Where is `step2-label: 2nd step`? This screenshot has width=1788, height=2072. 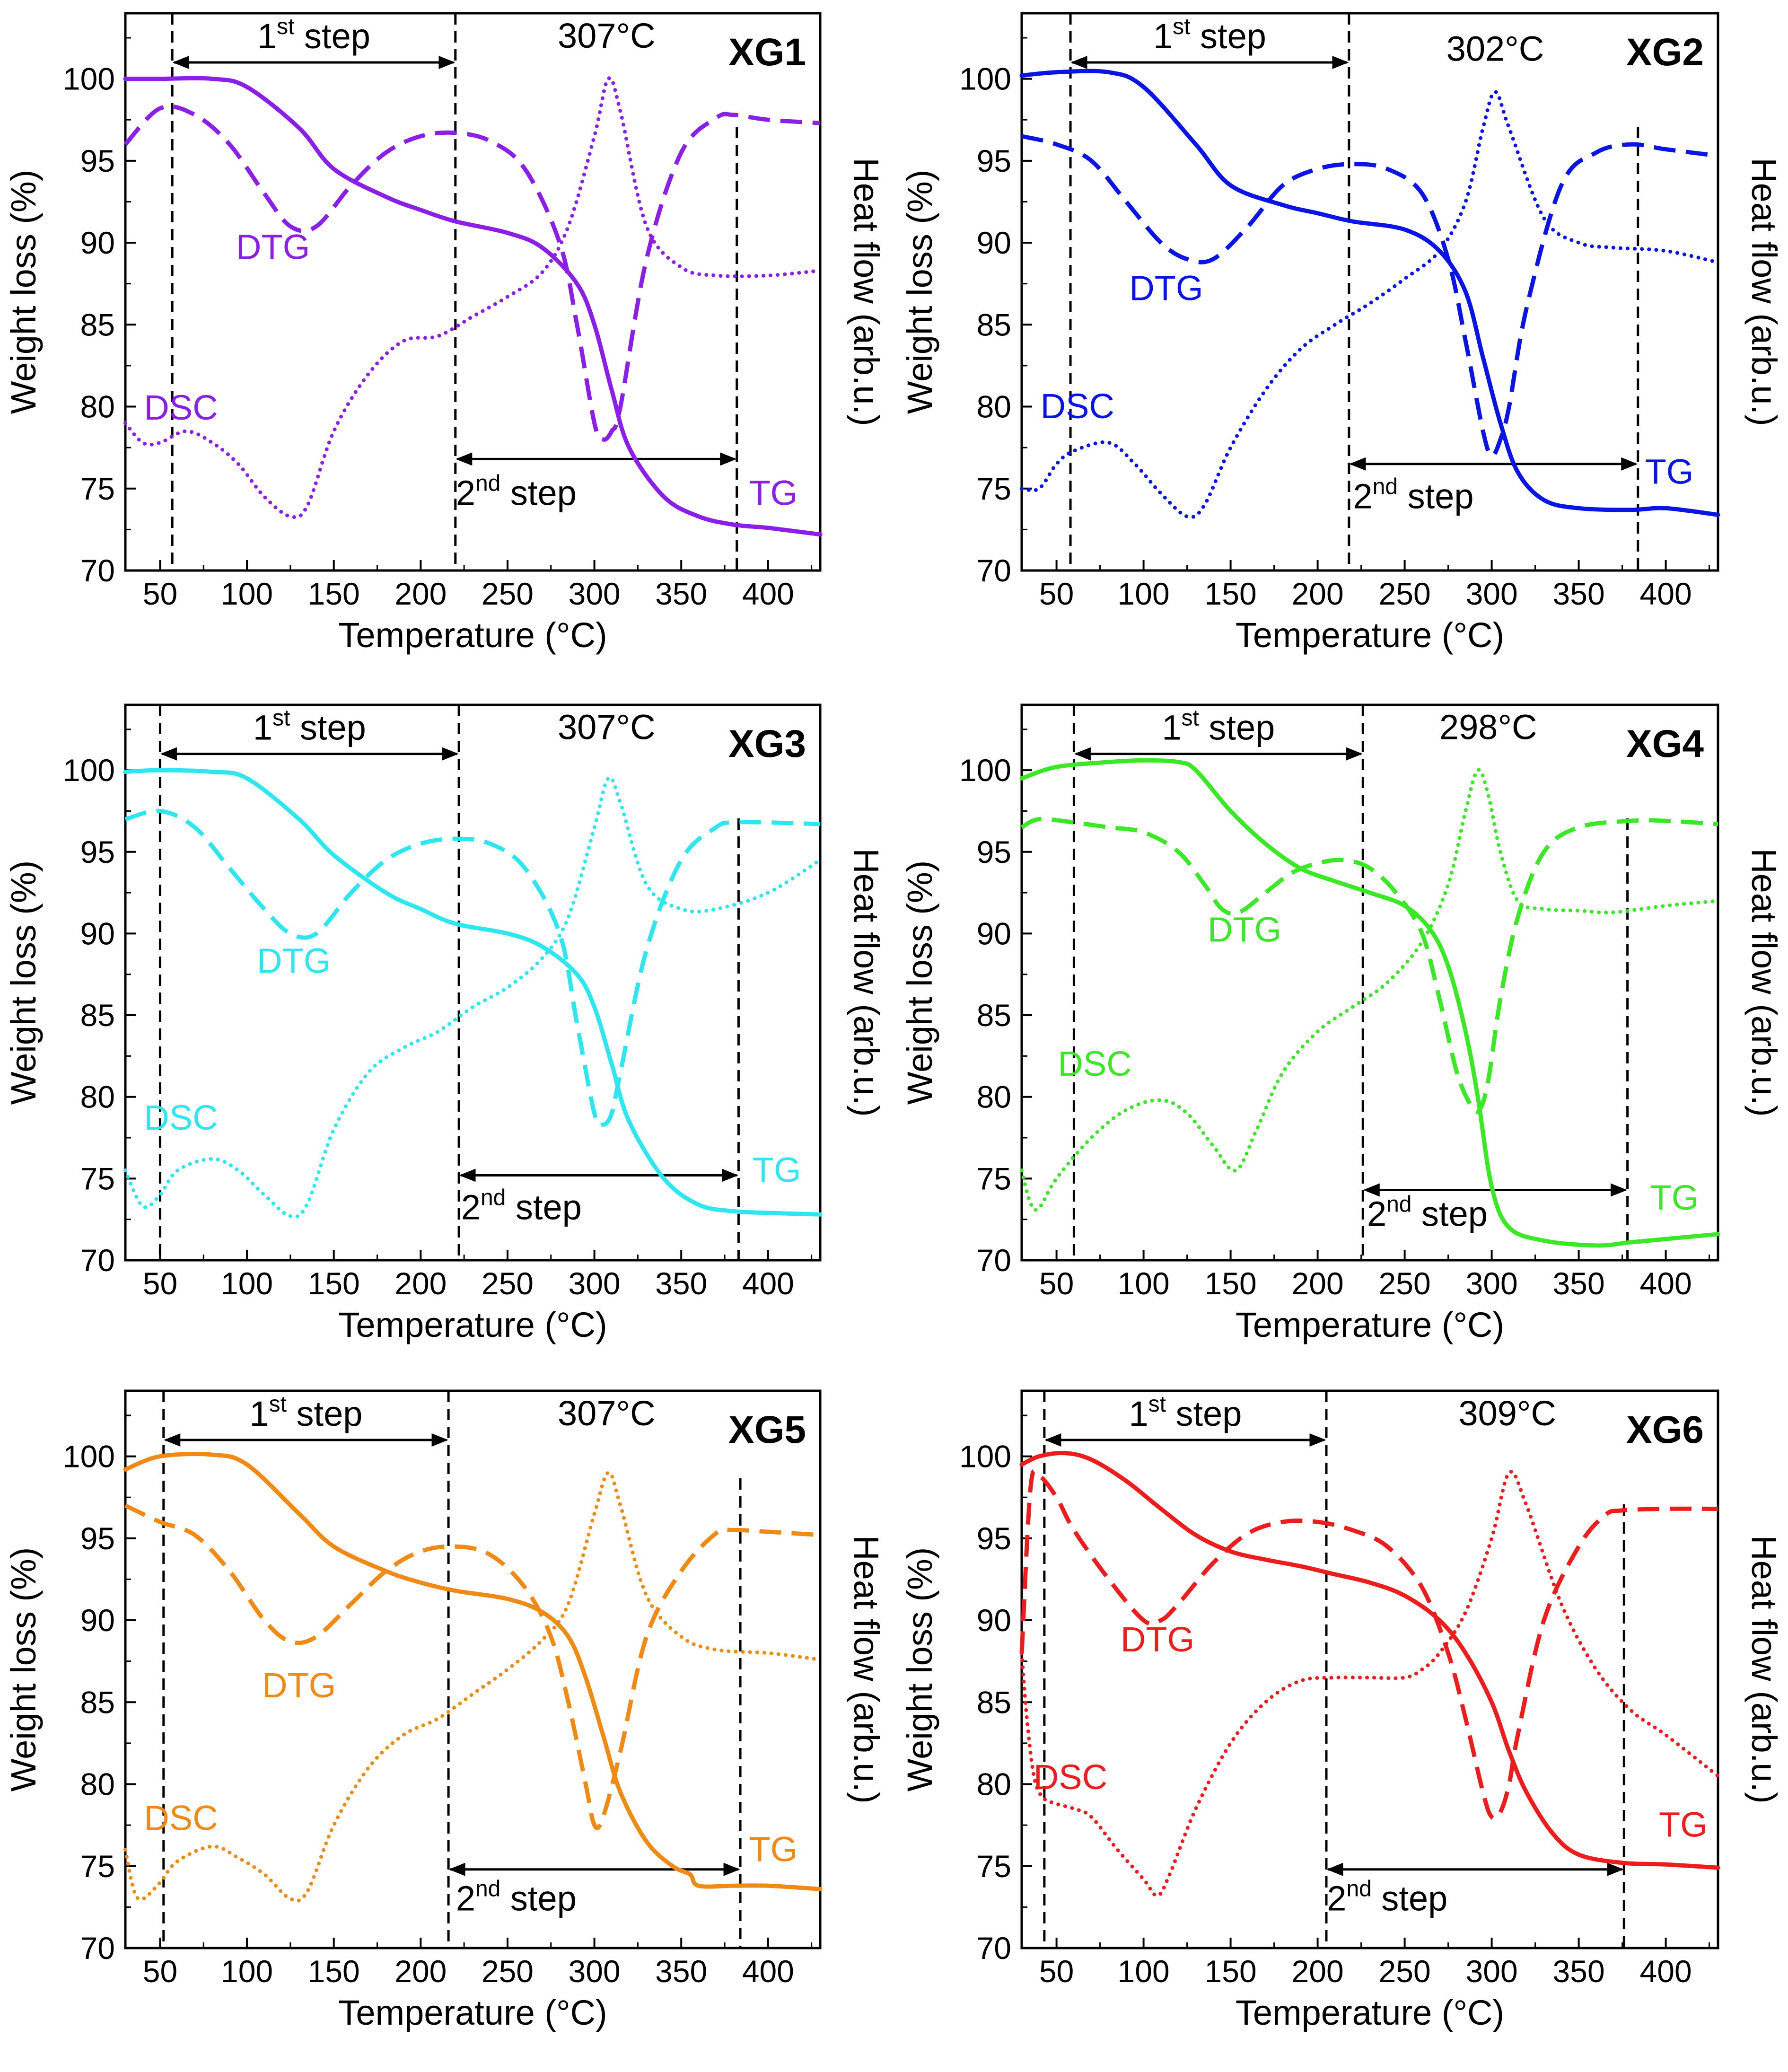
step2-label: 2nd step is located at coordinates (521, 1206).